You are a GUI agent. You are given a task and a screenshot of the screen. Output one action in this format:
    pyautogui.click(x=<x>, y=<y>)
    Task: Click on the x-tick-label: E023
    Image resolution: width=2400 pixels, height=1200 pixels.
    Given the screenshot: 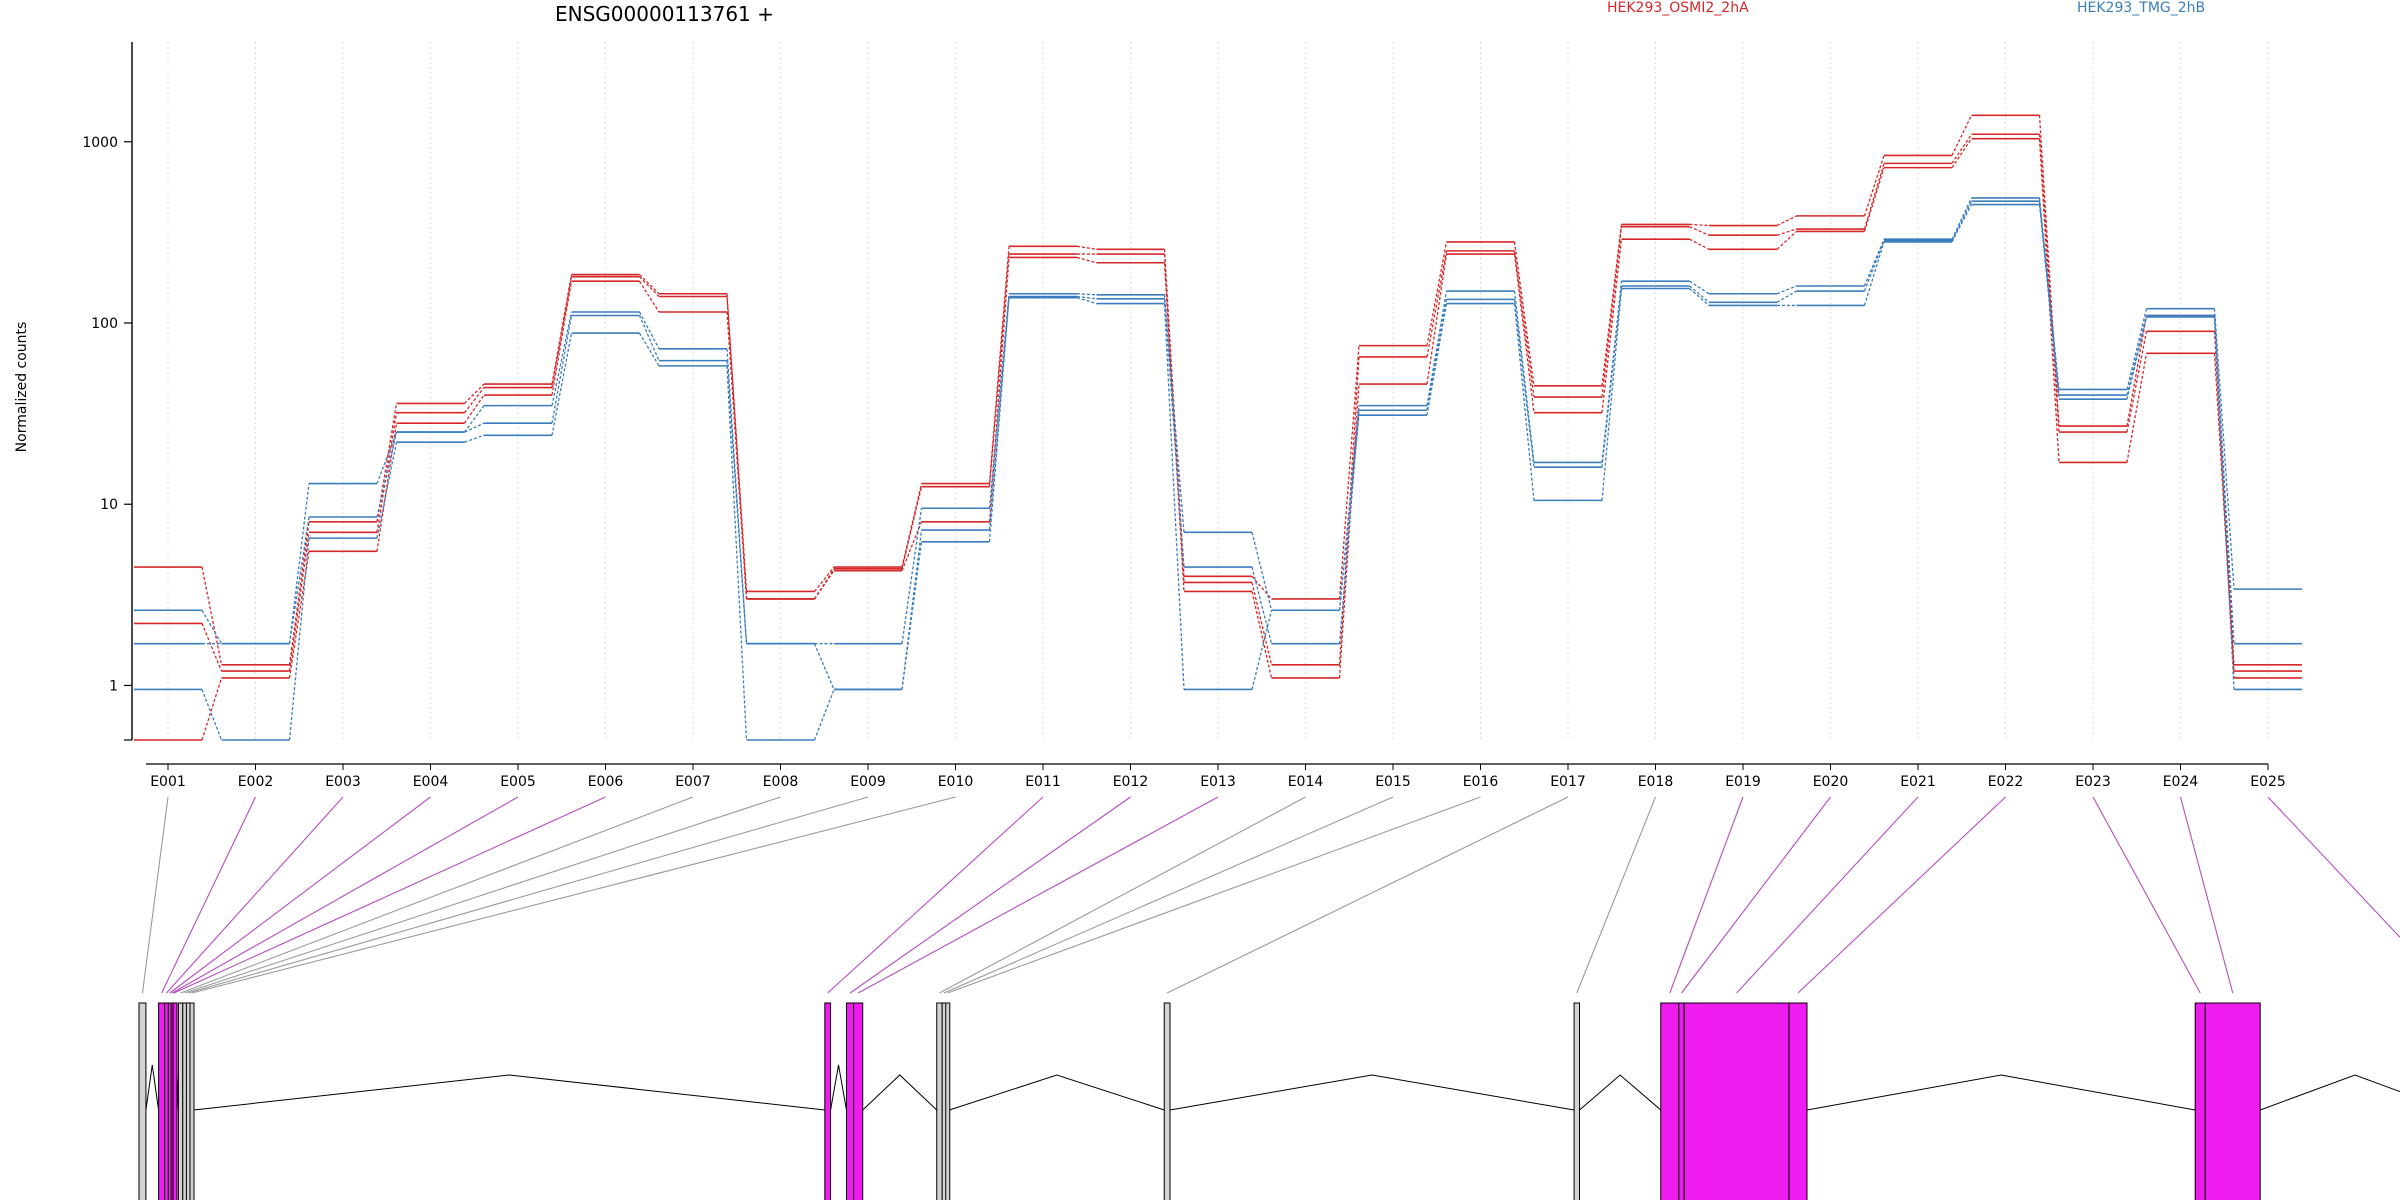 What is the action you would take?
    pyautogui.click(x=2093, y=782)
    